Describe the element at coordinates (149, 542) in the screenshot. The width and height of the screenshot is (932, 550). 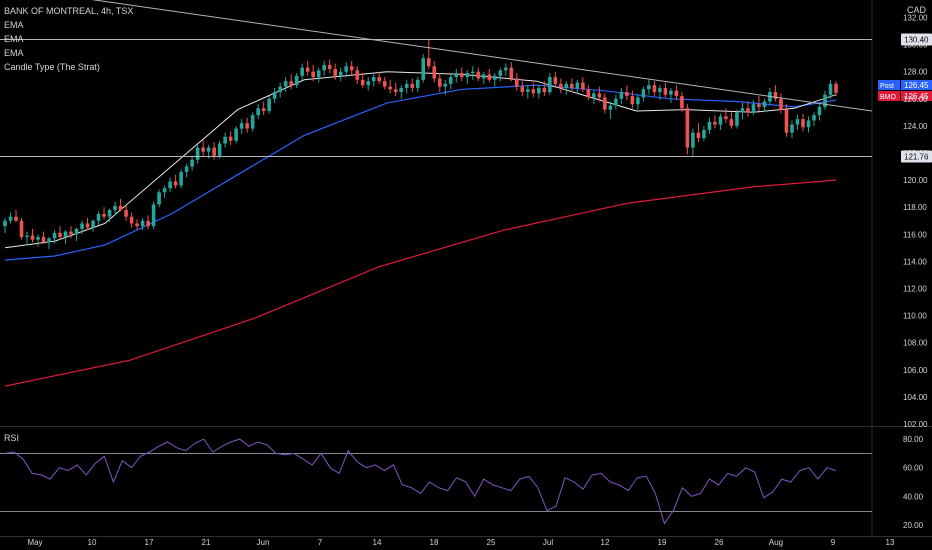
I see `time-tick-label: 17` at that location.